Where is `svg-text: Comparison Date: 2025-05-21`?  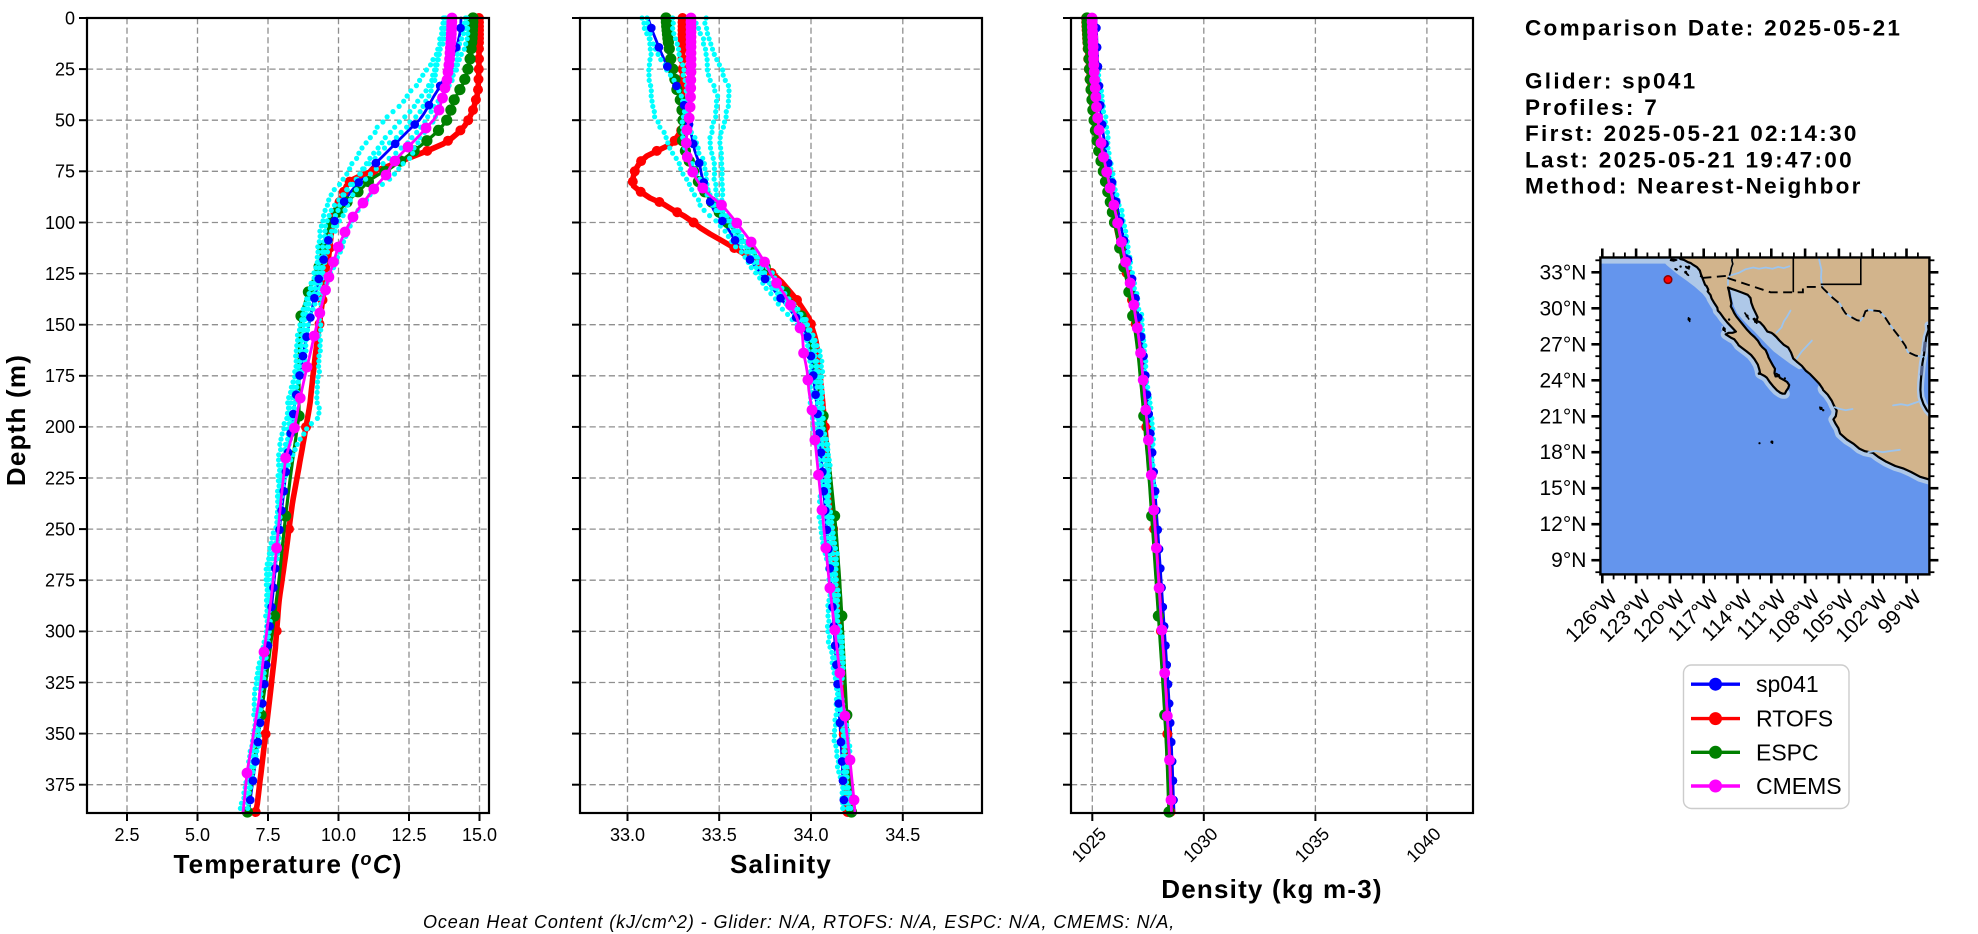 svg-text: Comparison Date: 2025-05-21 is located at coordinates (1713, 28).